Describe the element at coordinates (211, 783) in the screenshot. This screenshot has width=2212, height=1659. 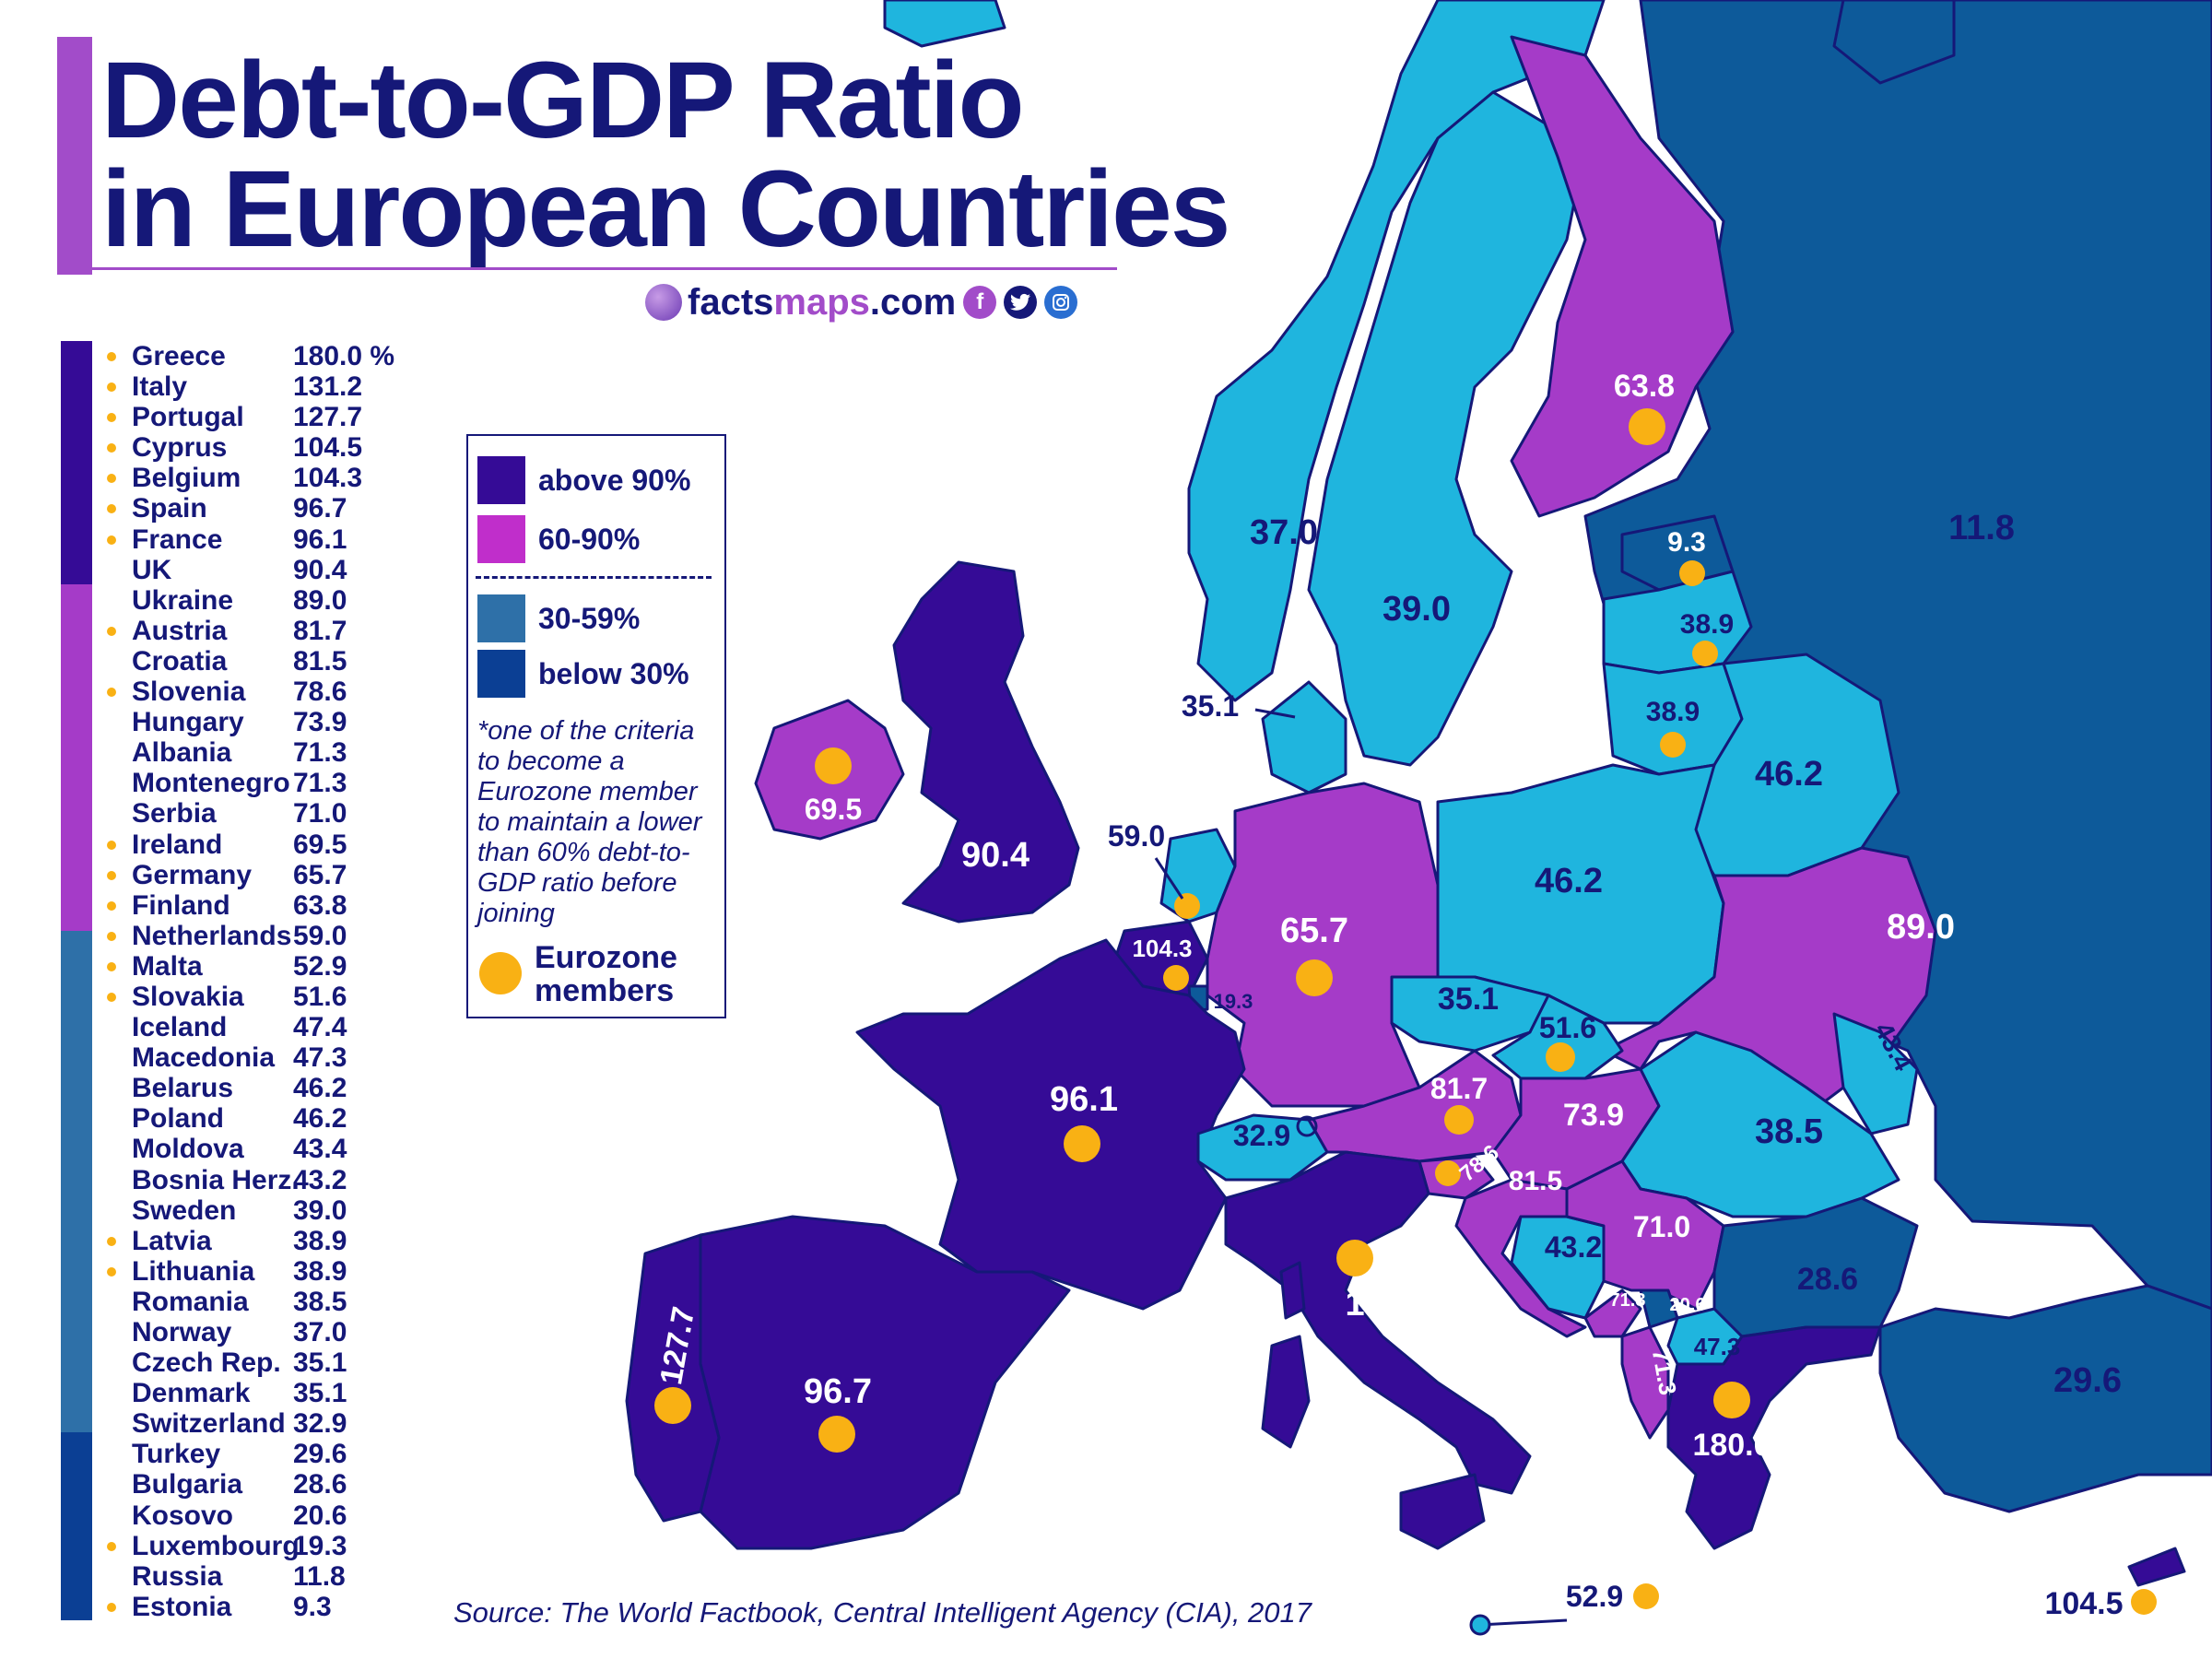
I see `ranking-country: Montenegro` at that location.